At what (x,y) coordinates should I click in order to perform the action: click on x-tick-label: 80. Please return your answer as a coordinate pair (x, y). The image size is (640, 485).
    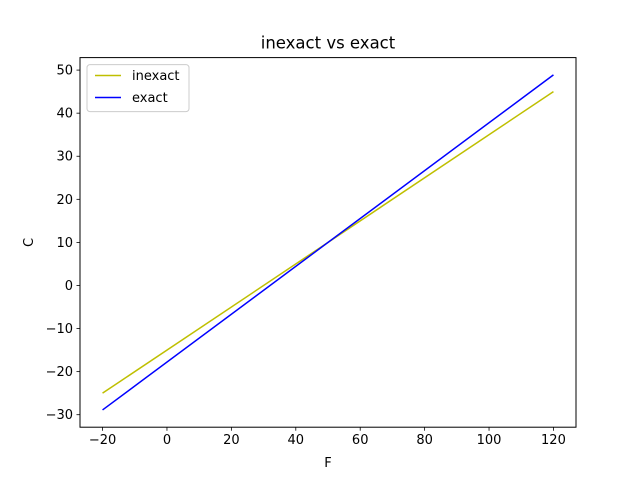
    Looking at the image, I should click on (424, 440).